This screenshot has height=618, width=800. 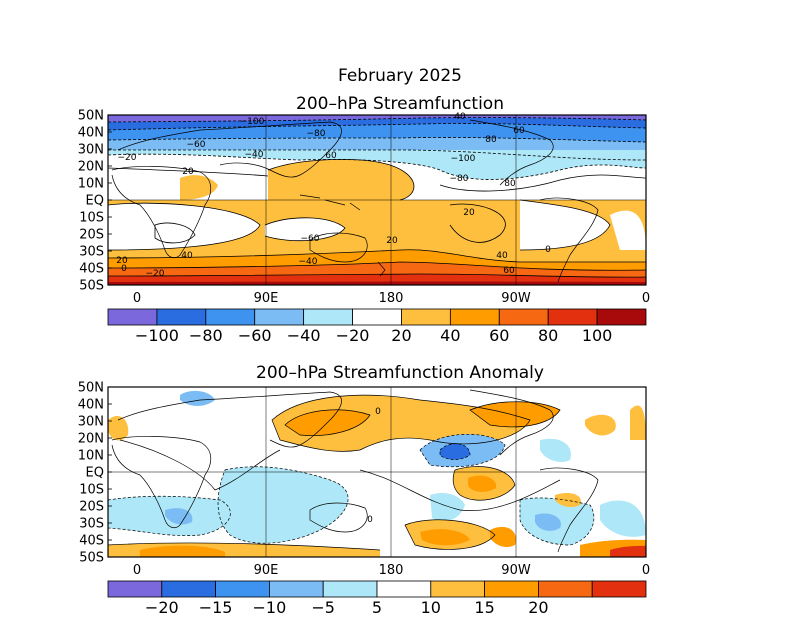 I want to click on lat-tick-label: 30N, so click(x=91, y=422).